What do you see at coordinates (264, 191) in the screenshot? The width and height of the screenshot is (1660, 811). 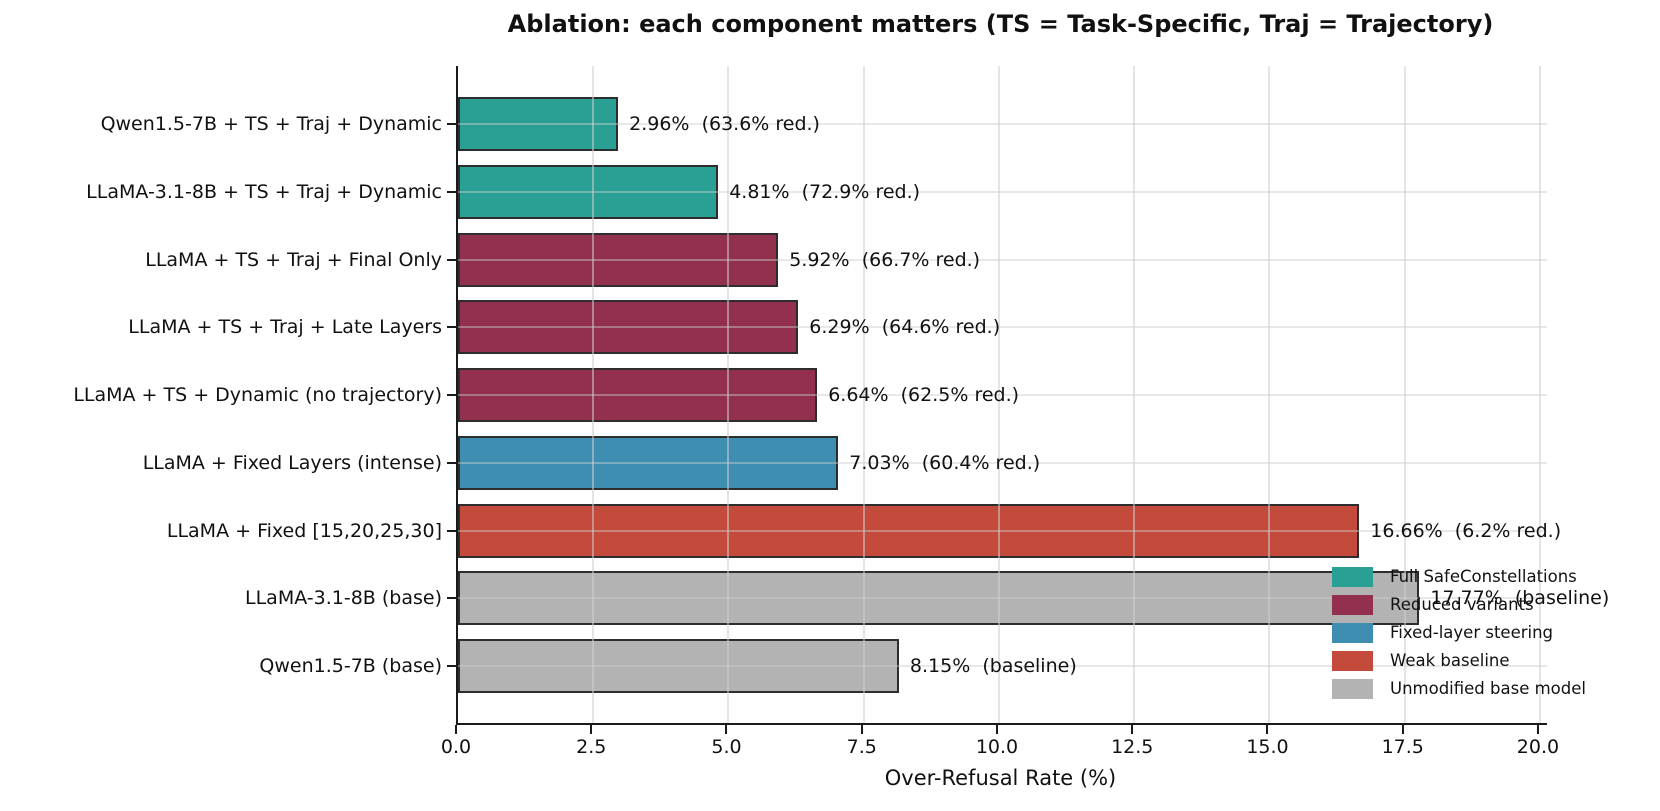 I see `y-axis-label: LLaMA-3.1-8B + TS + Traj + Dynamic` at bounding box center [264, 191].